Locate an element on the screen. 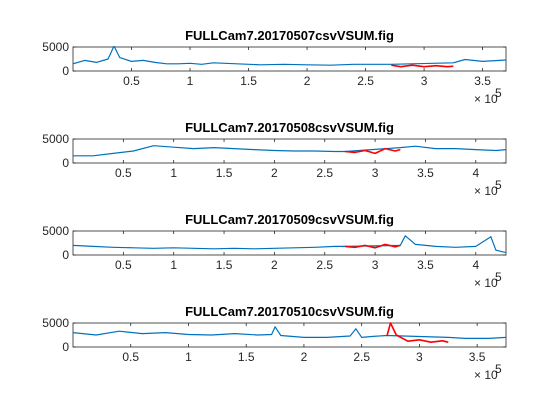 This screenshot has height=420, width=560. subplot-title: FULLCam7.20170509csvVSUM.fig is located at coordinates (289, 219).